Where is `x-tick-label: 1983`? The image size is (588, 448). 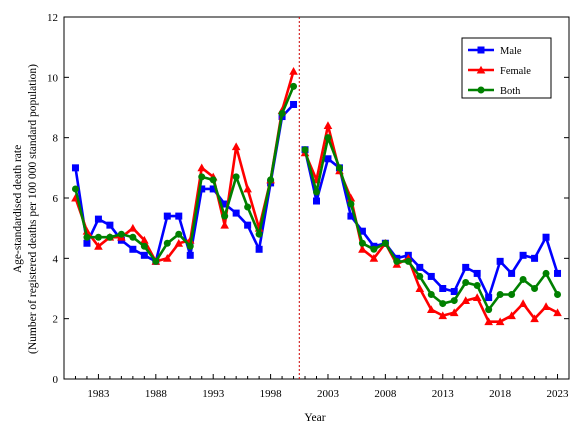
x-tick-label: 1983 is located at coordinates (98, 394).